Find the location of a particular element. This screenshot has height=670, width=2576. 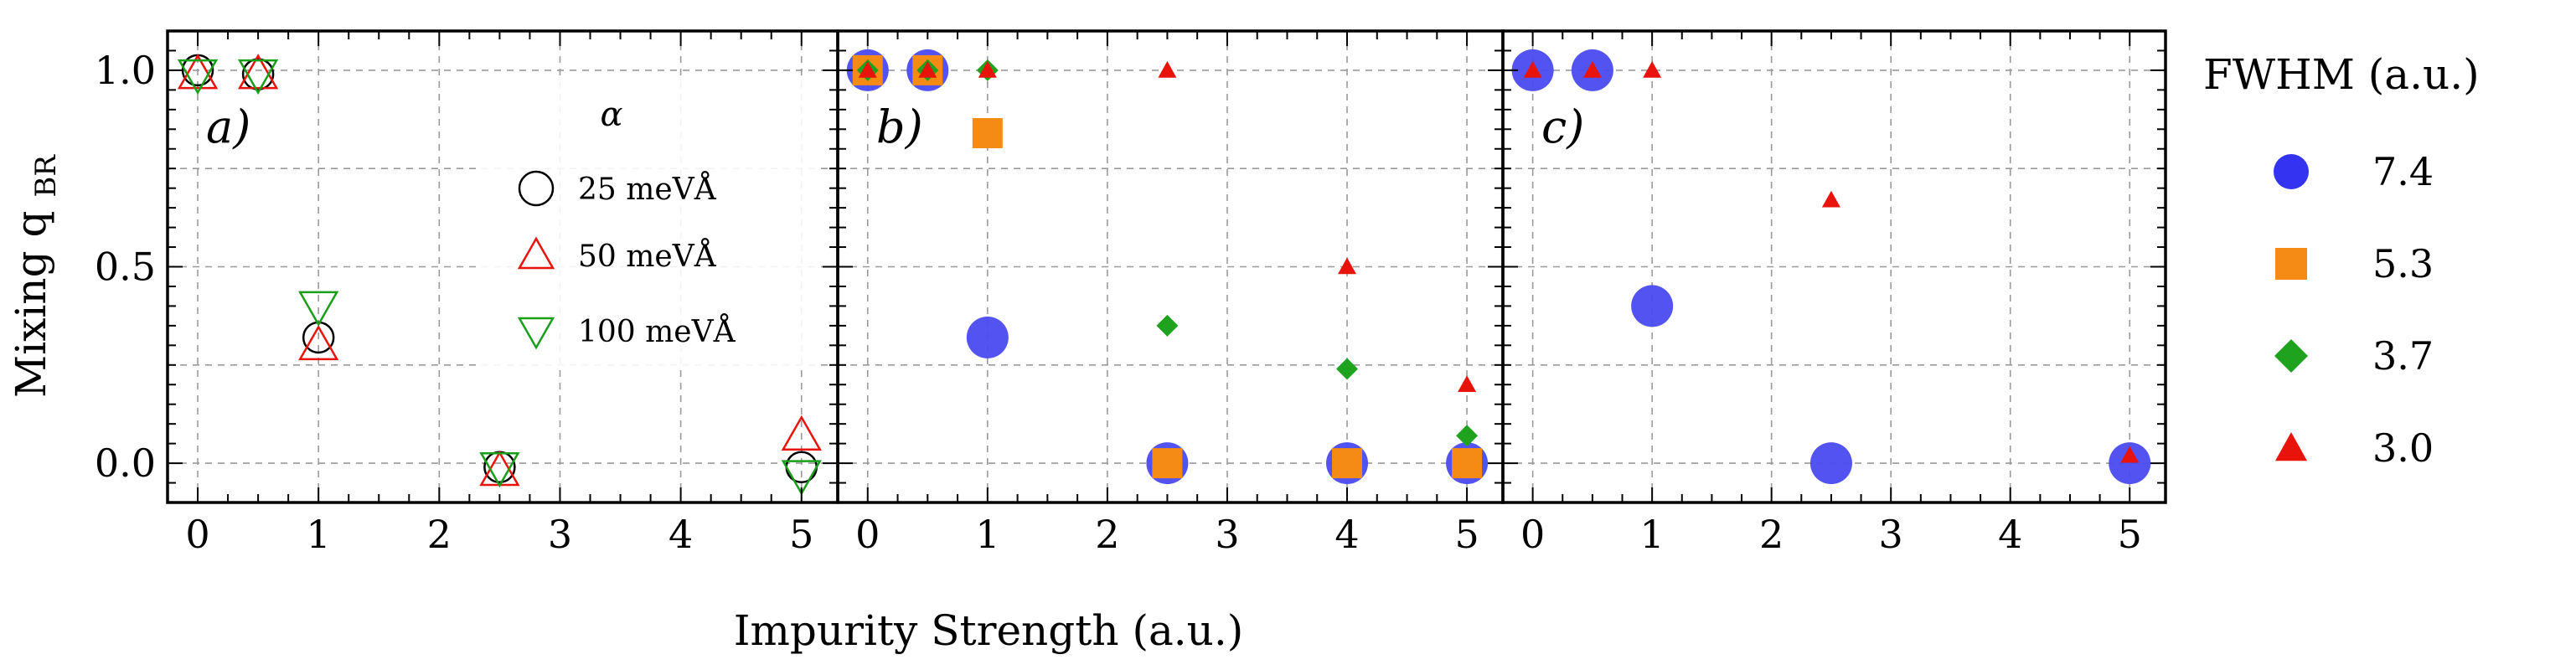

legend-fwhm-label: 3.0 is located at coordinates (2403, 448).